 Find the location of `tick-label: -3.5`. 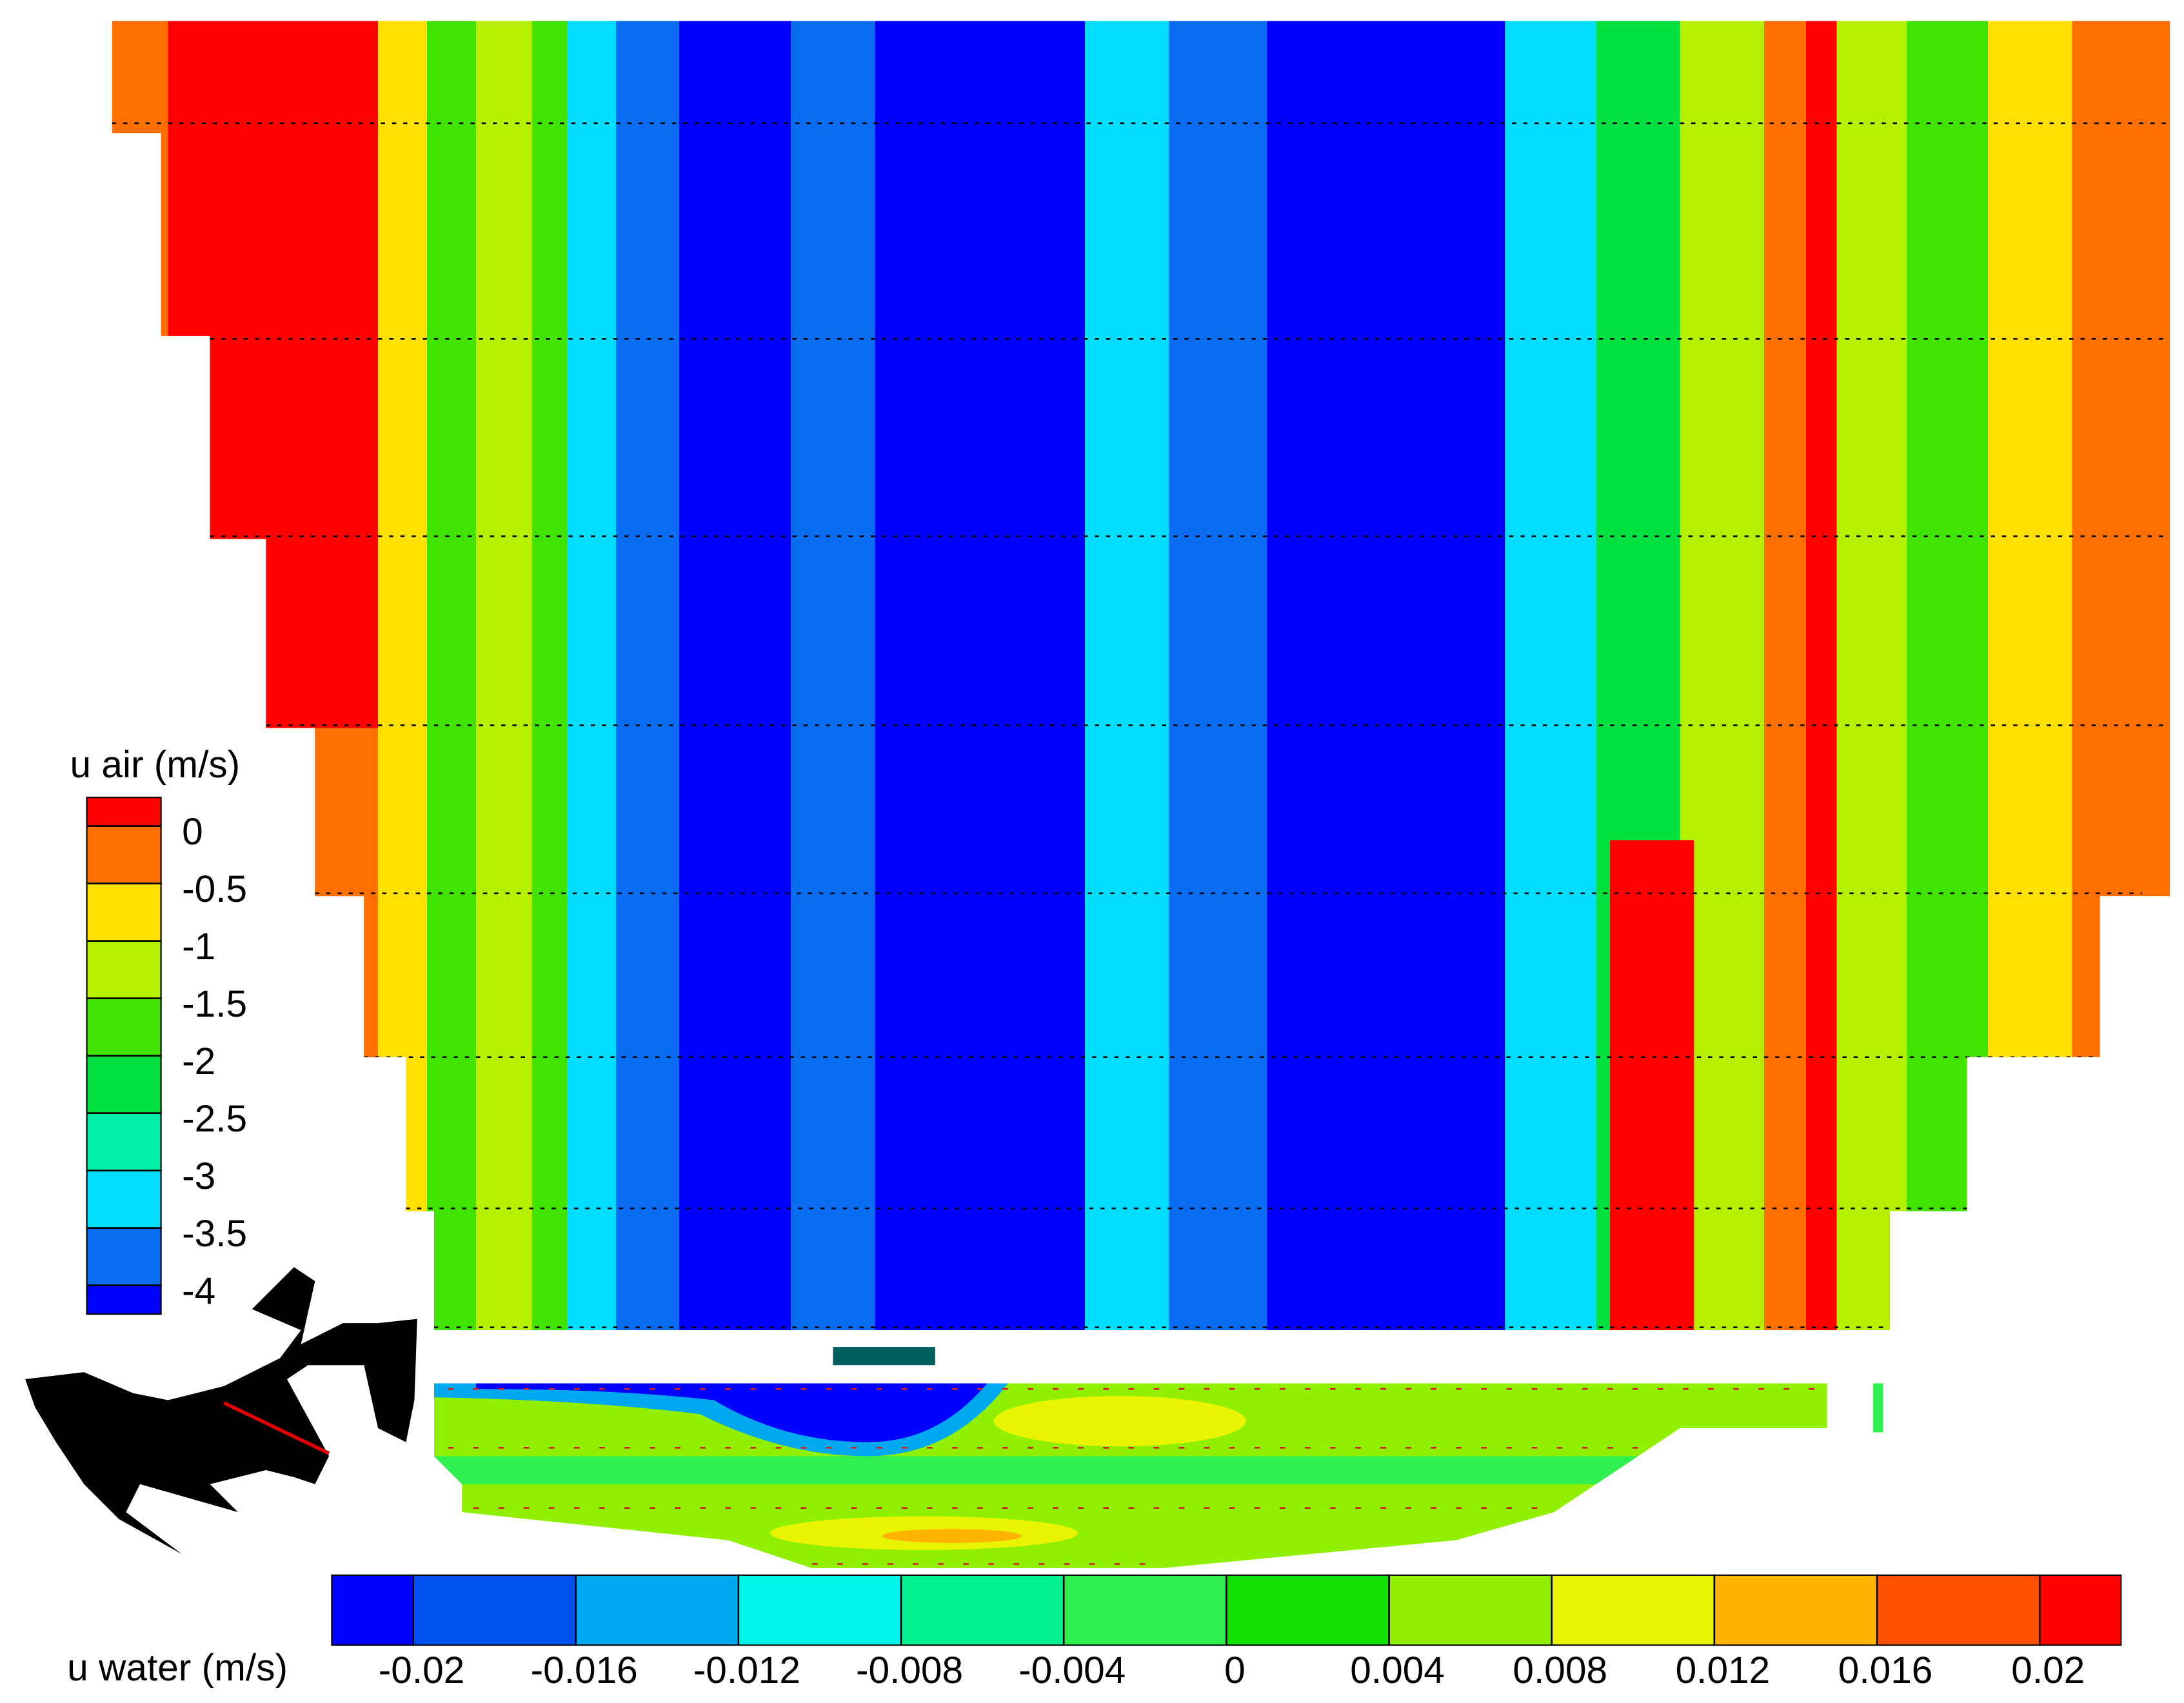

tick-label: -3.5 is located at coordinates (214, 1234).